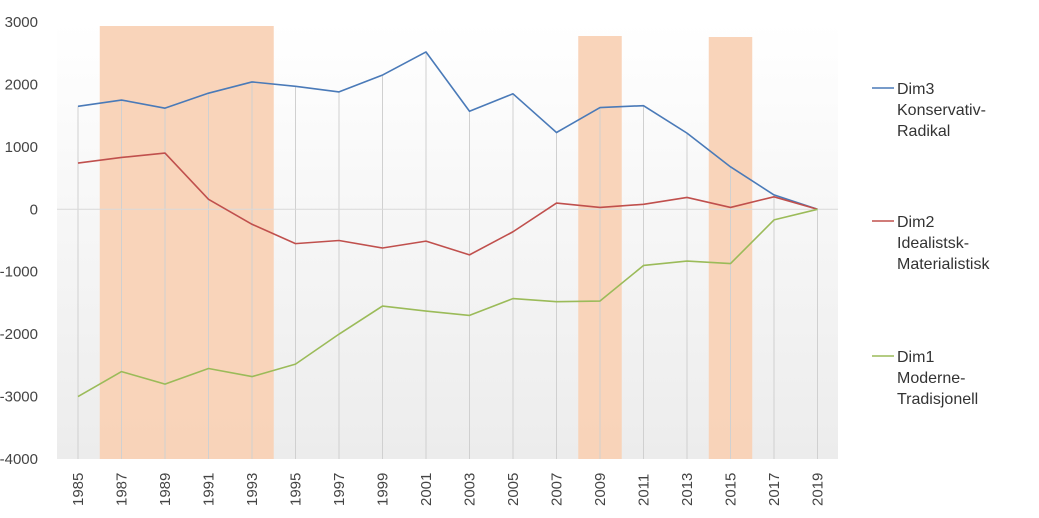 The image size is (1039, 518). I want to click on x-tick-label: 2011, so click(644, 490).